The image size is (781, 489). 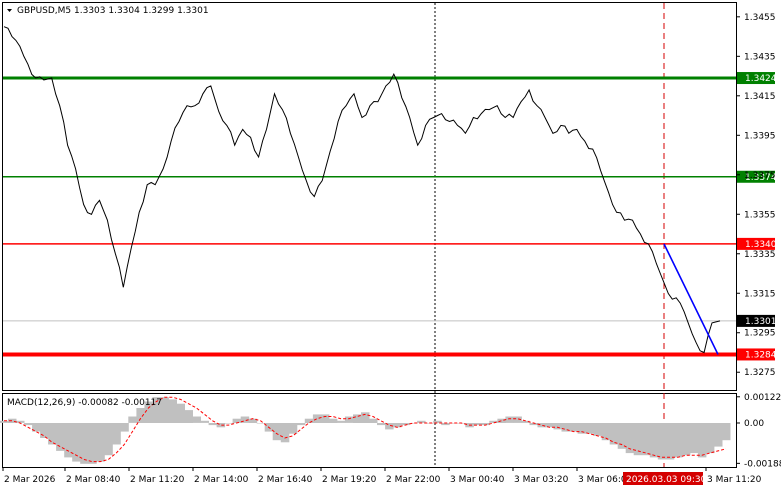 What do you see at coordinates (113, 11) in the screenshot?
I see `symbol-header: GBPUSD,M5 1.3303 1.3304 1.3299 1.3301` at bounding box center [113, 11].